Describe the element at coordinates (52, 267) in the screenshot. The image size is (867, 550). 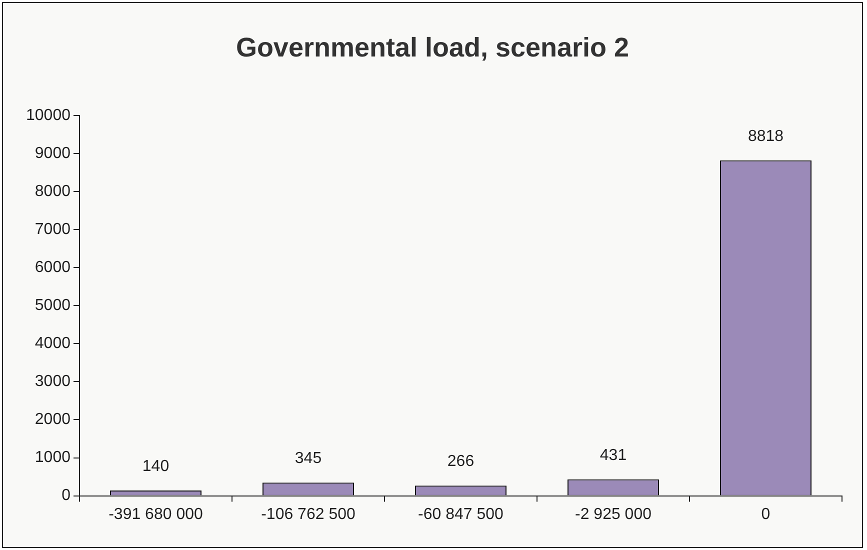
I see `y-tick-label: 6000` at that location.